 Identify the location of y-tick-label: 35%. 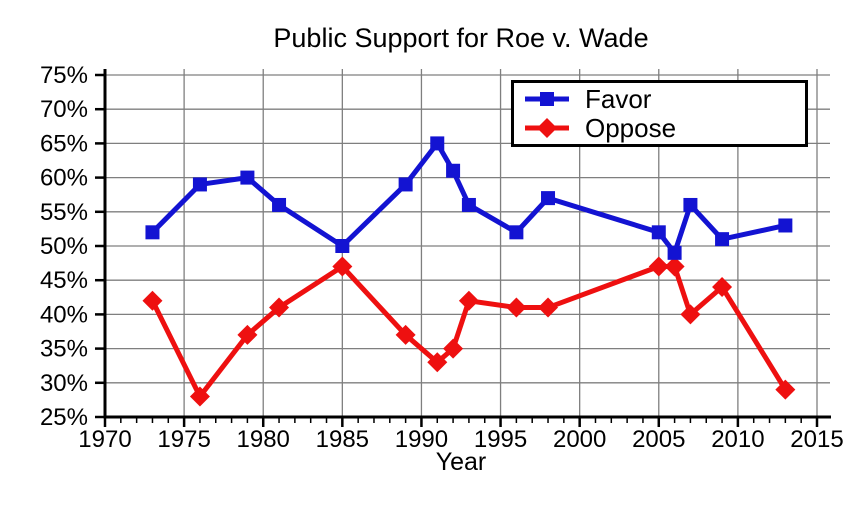
(64, 349).